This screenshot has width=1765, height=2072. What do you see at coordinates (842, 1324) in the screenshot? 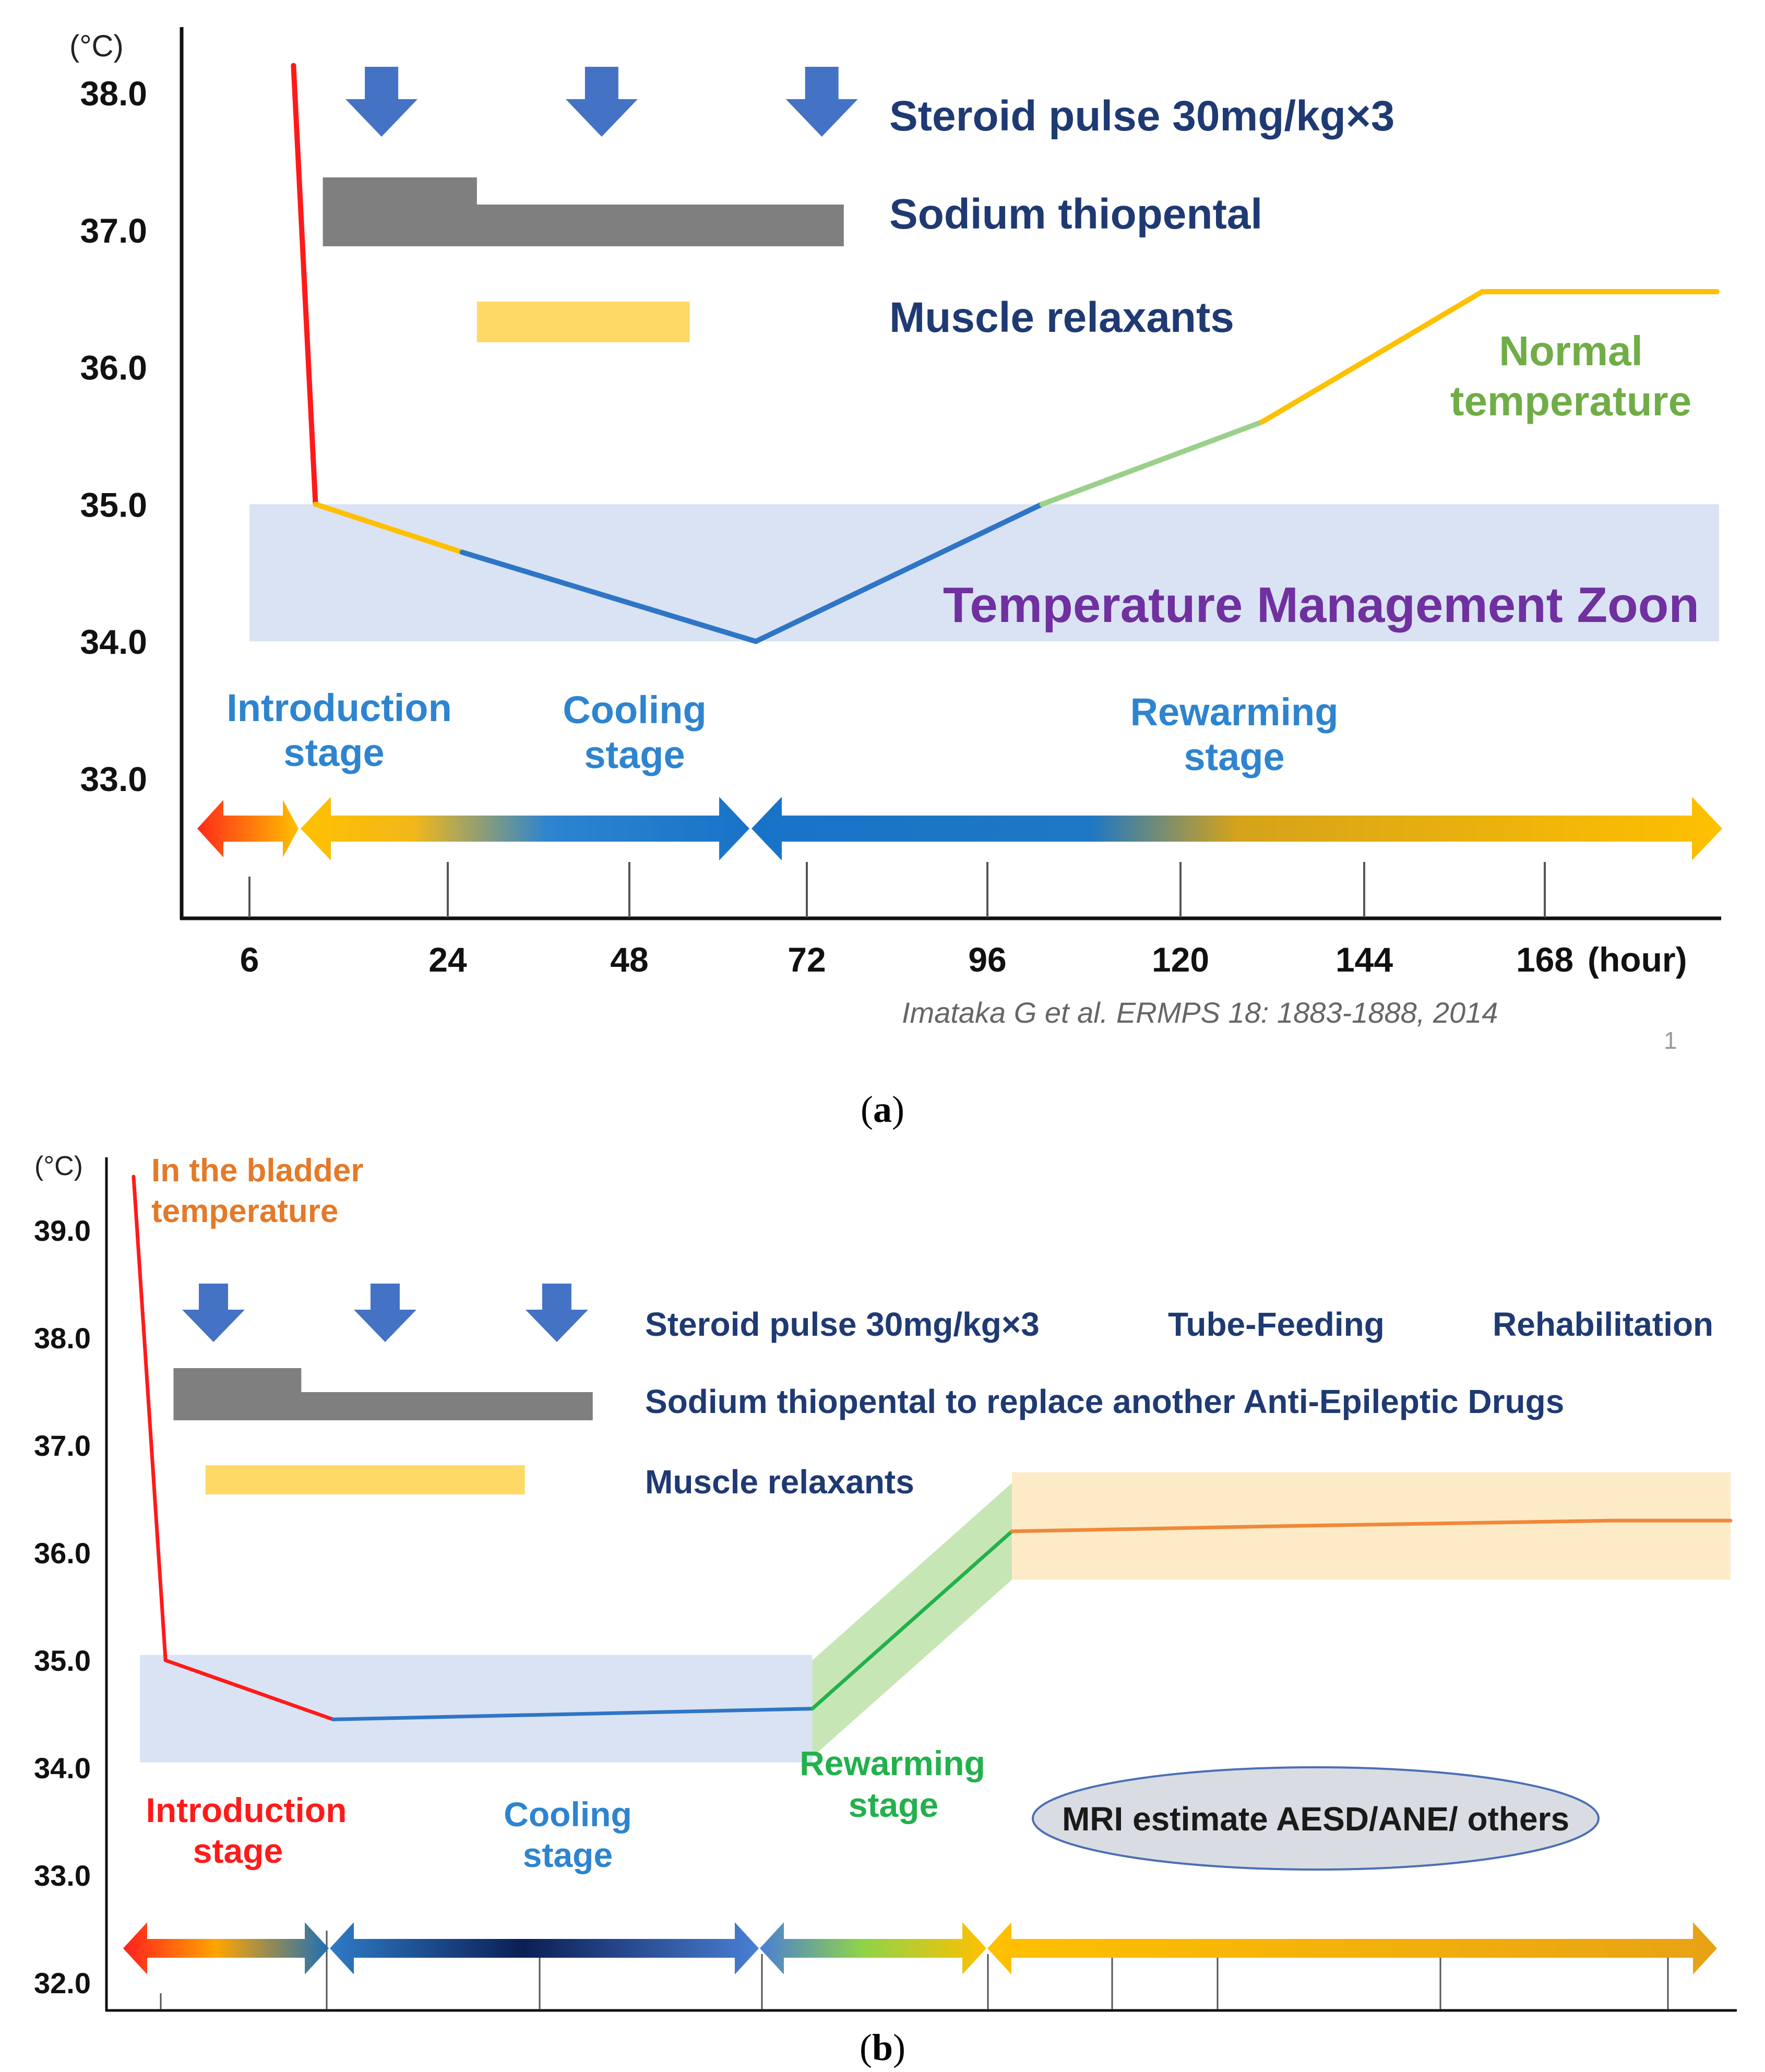
I see `b-label-steroid: Steroid pulse 30mg/kg×3` at bounding box center [842, 1324].